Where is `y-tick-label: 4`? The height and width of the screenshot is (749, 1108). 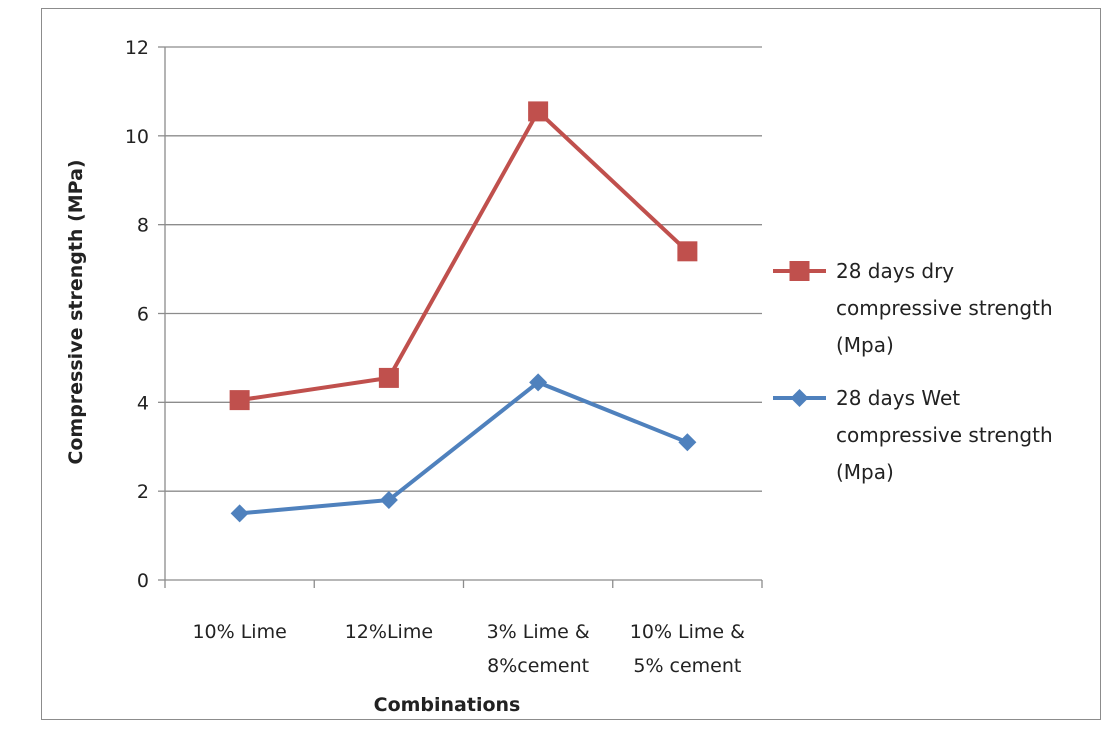 y-tick-label: 4 is located at coordinates (143, 403).